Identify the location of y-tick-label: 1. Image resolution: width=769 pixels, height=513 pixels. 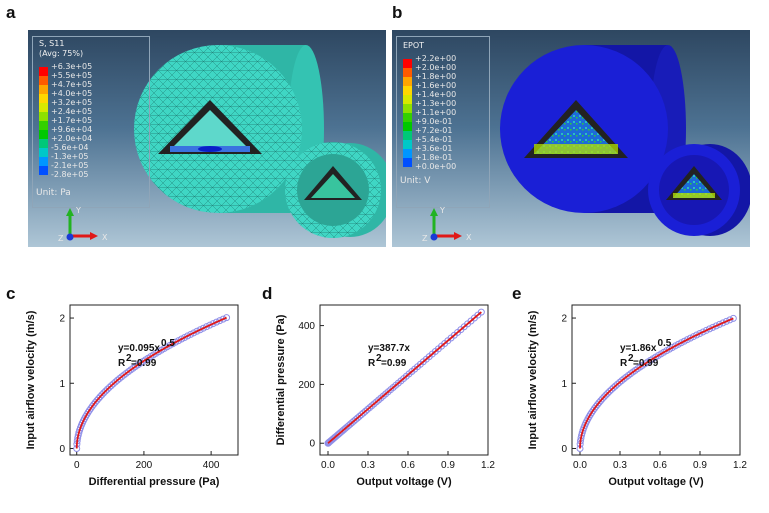
(564, 384).